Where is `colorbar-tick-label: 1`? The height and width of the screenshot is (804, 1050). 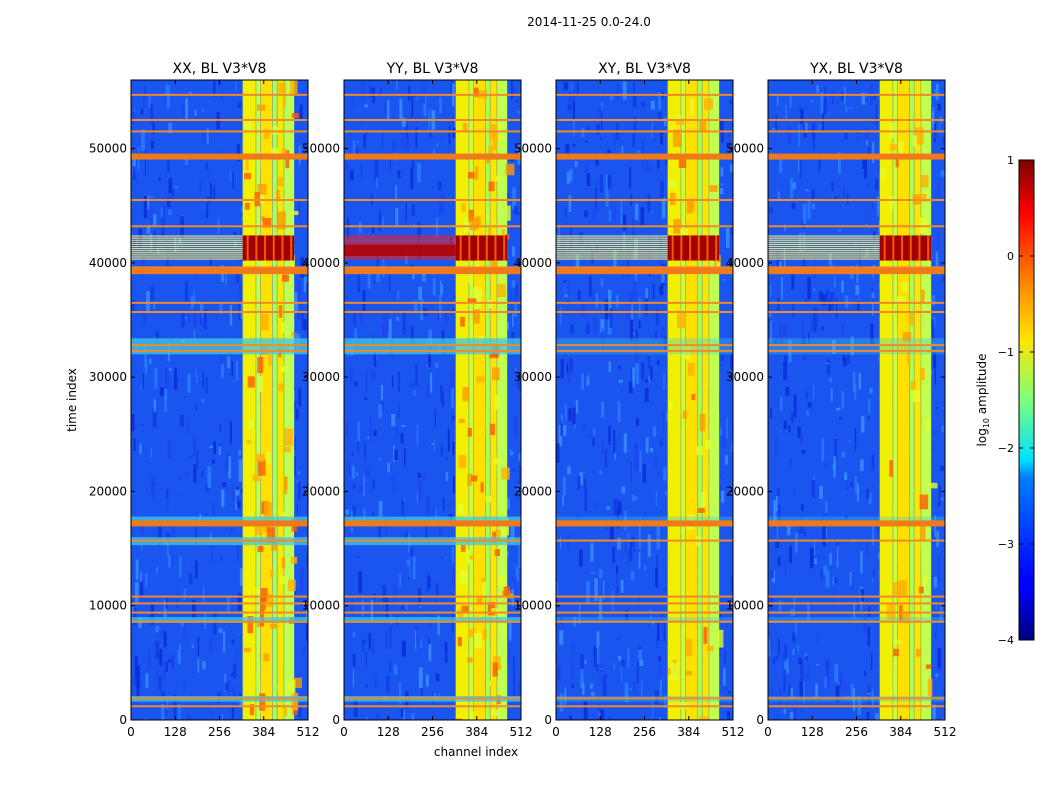
colorbar-tick-label: 1 is located at coordinates (1010, 160).